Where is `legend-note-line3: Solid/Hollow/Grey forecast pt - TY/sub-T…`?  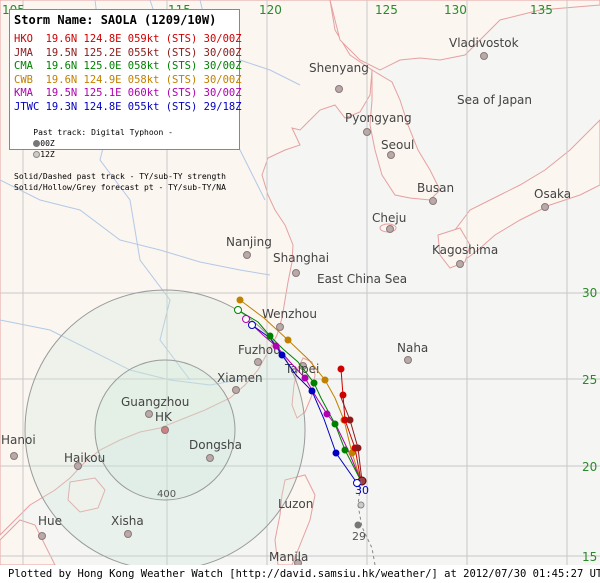
legend-note-line3: Solid/Hollow/Grey forecast pt - TY/sub-T… is located at coordinates (120, 187).